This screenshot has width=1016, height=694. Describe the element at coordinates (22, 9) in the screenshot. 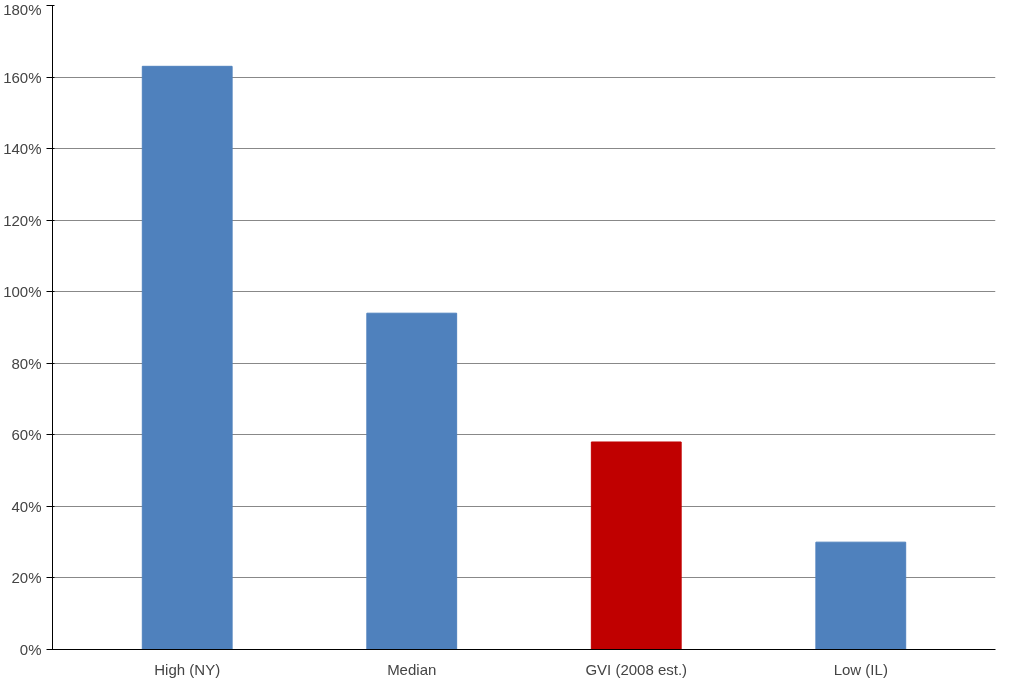

I see `y-tick-label: 180%` at that location.